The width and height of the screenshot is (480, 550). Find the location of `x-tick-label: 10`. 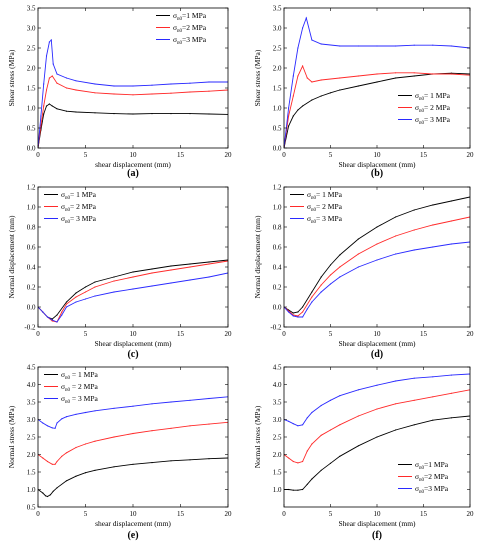

x-tick-label: 10 is located at coordinates (378, 334).